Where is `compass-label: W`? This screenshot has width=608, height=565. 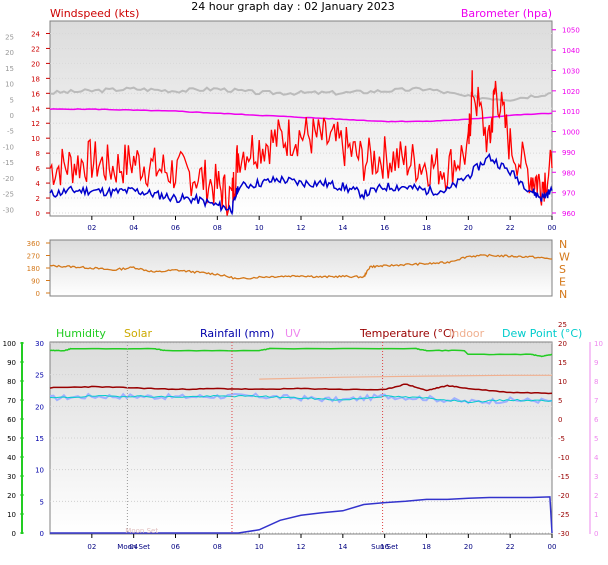 compass-label: W is located at coordinates (564, 257).